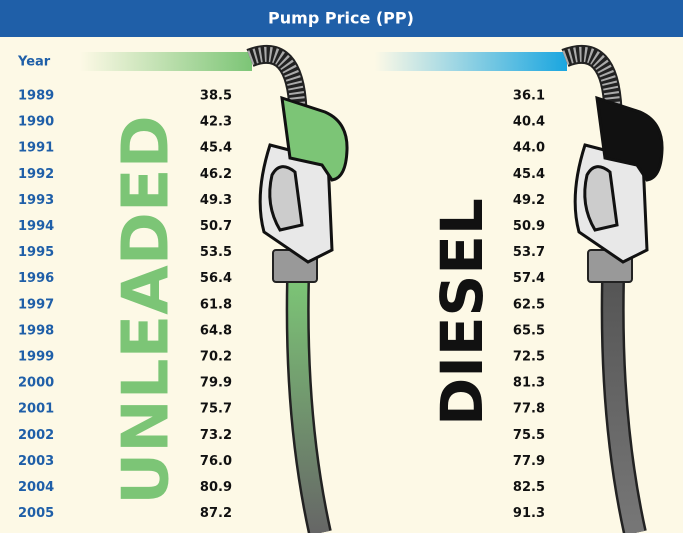  I want to click on year: 1997, so click(36, 304).